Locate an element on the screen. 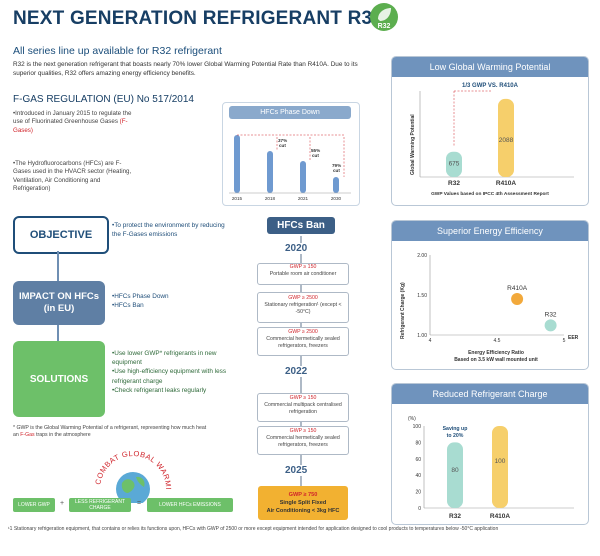 The height and width of the screenshot is (556, 600). charge-y-tick: 40 is located at coordinates (418, 476).